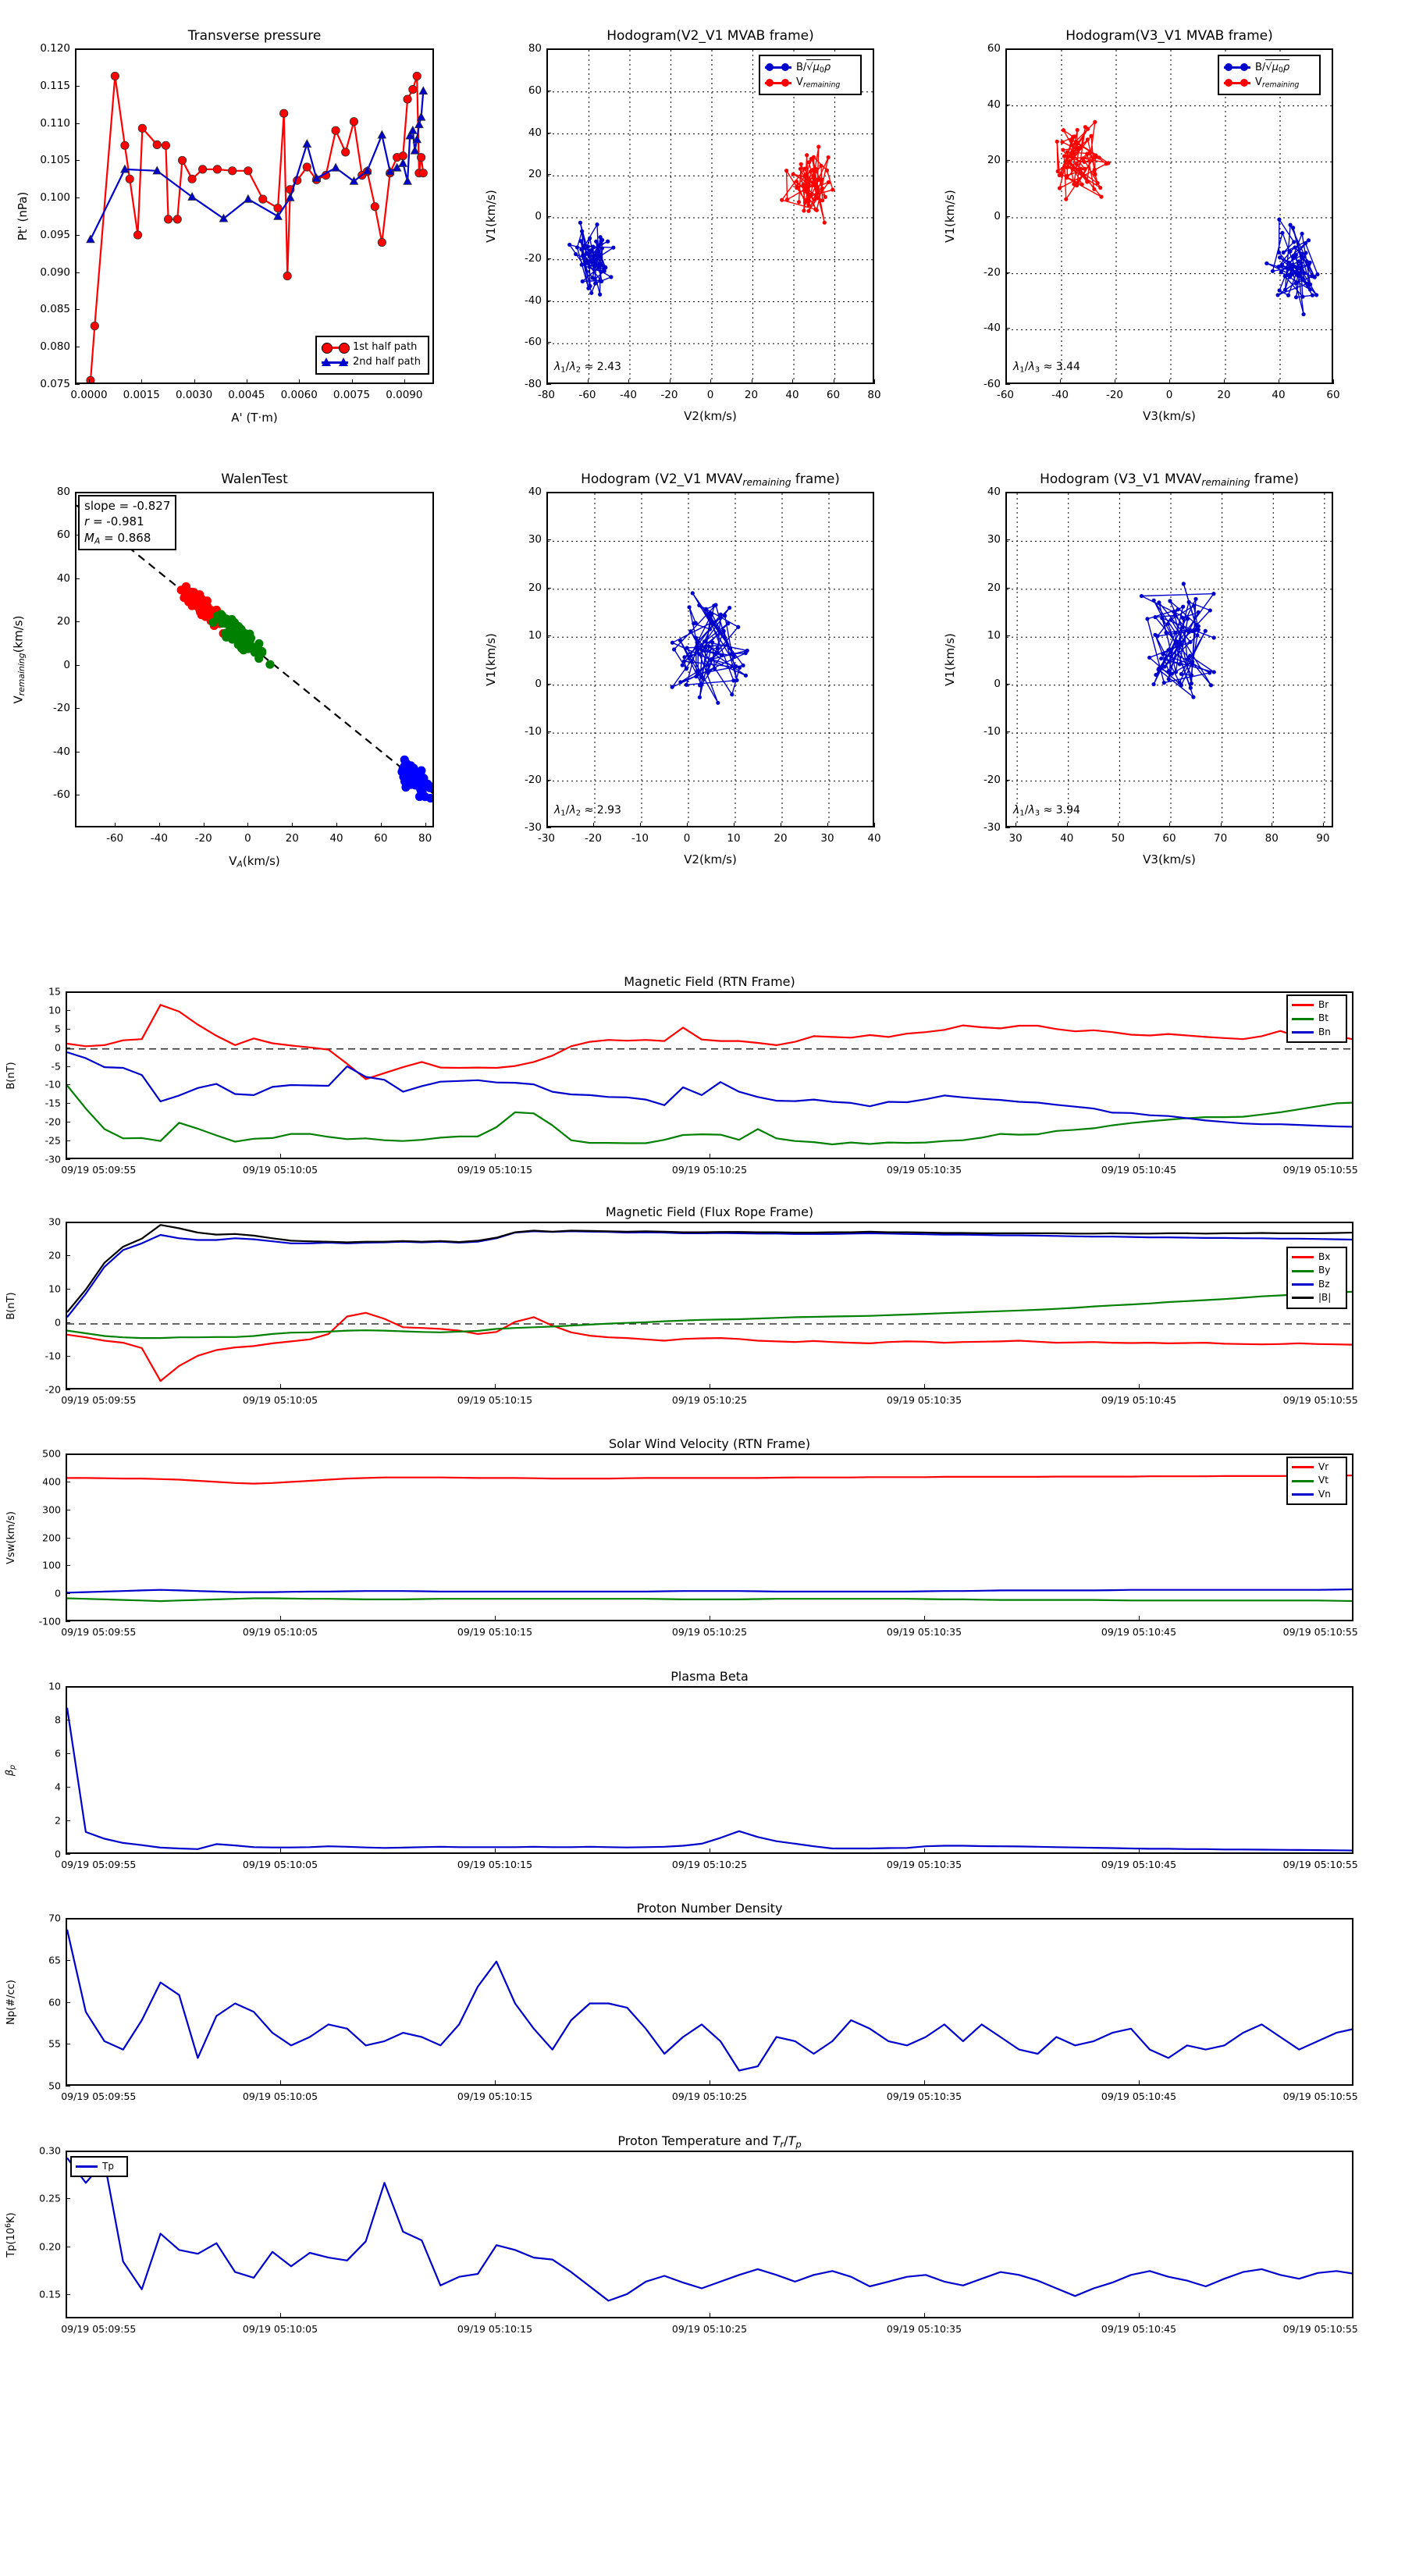 Image resolution: width=1405 pixels, height=2576 pixels. What do you see at coordinates (23, 216) in the screenshot?
I see `transverse-pressure-y-axis-label: Pt' (nPa)` at bounding box center [23, 216].